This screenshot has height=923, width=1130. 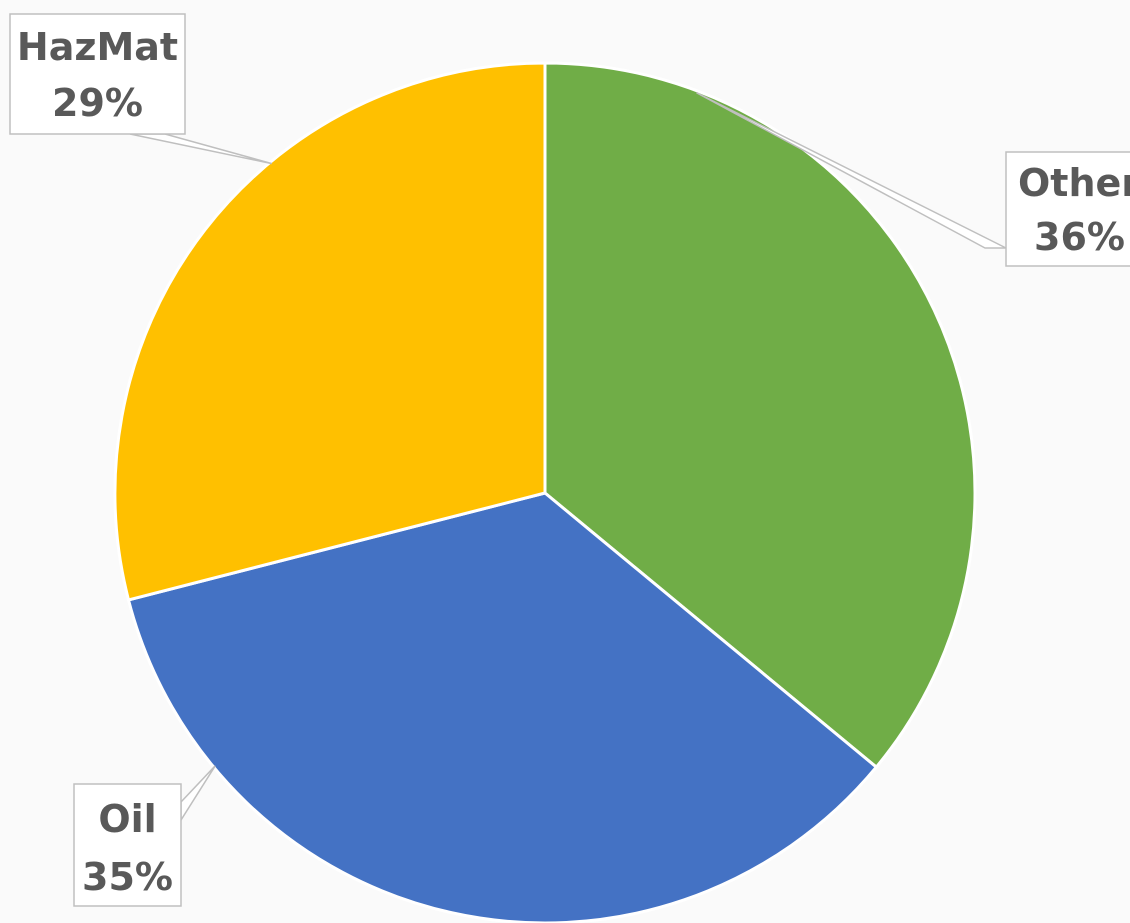 I want to click on slice-label-hazmat: HazMat, so click(x=97, y=47).